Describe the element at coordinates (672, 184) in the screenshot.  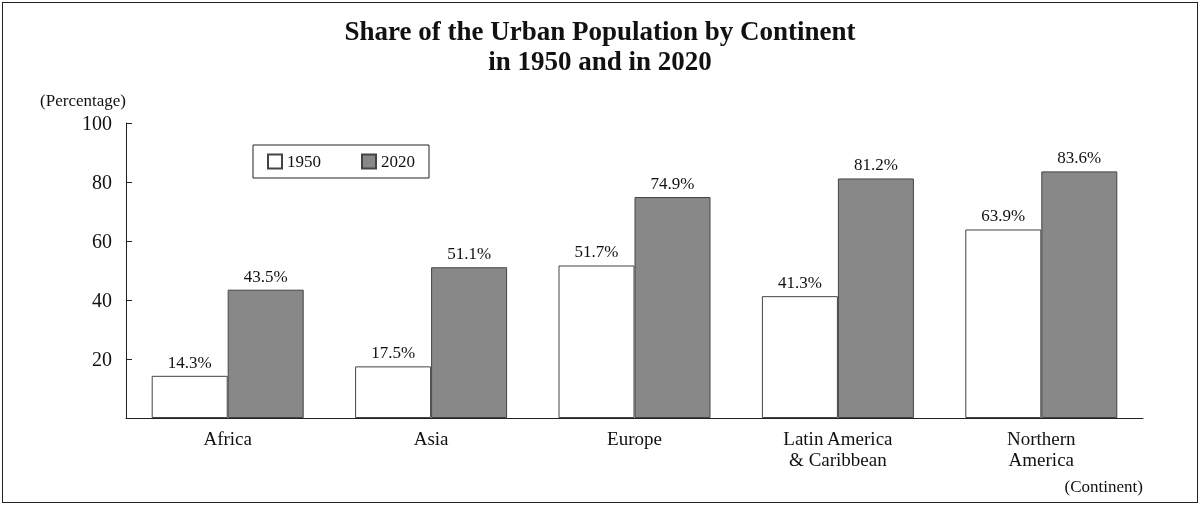
I see `data-label: 74.9%` at that location.